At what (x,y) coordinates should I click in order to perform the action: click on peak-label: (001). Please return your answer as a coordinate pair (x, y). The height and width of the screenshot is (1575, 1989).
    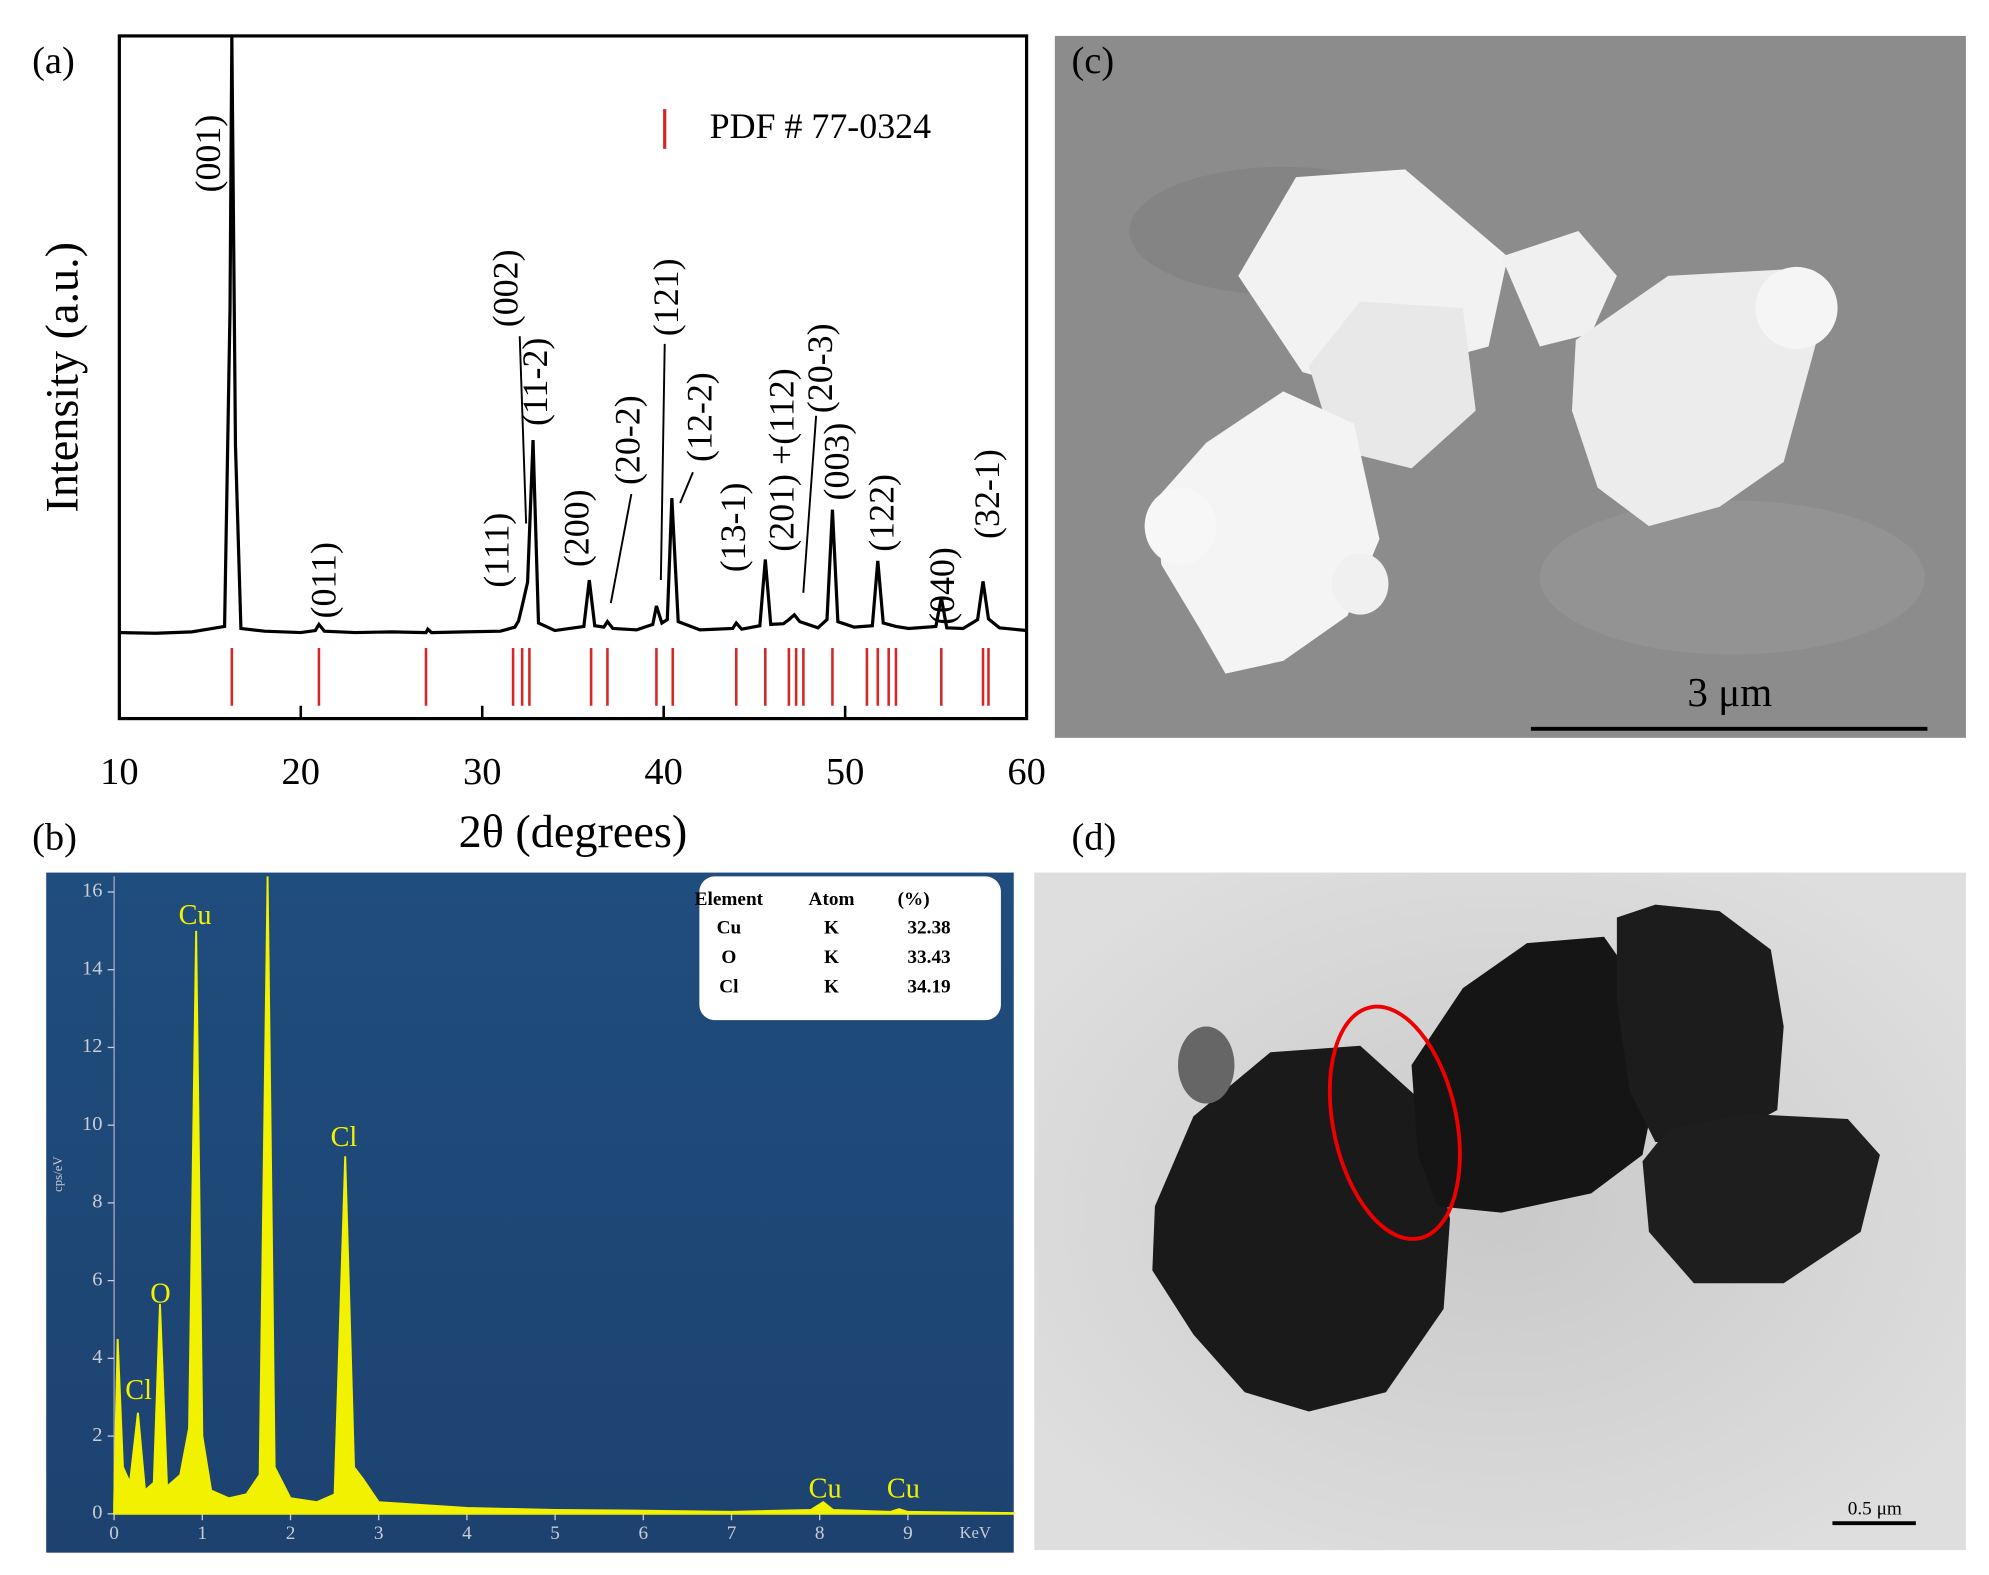
    Looking at the image, I should click on (208, 154).